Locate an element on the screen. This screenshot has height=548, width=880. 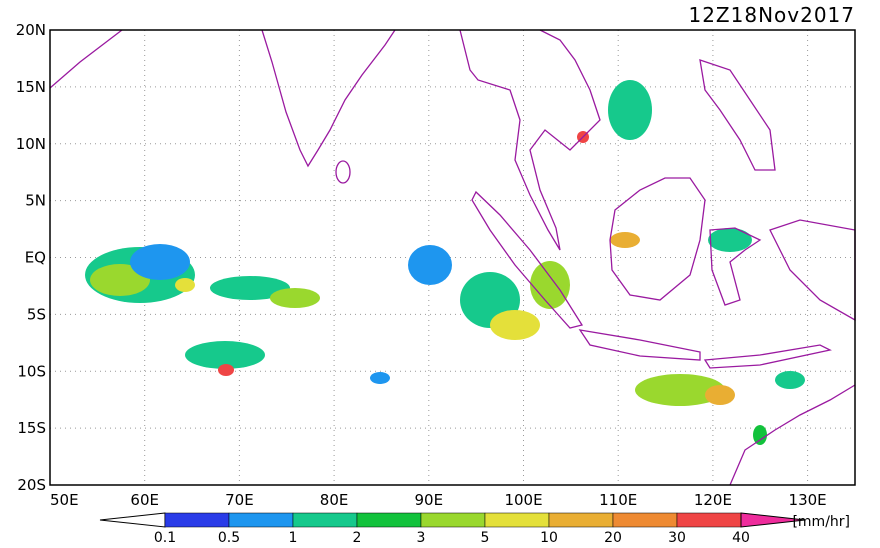
lon-label: 100E is located at coordinates (523, 500).